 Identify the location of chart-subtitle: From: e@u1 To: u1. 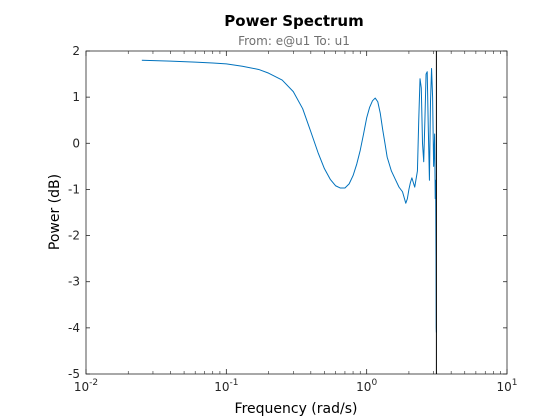
(294, 41).